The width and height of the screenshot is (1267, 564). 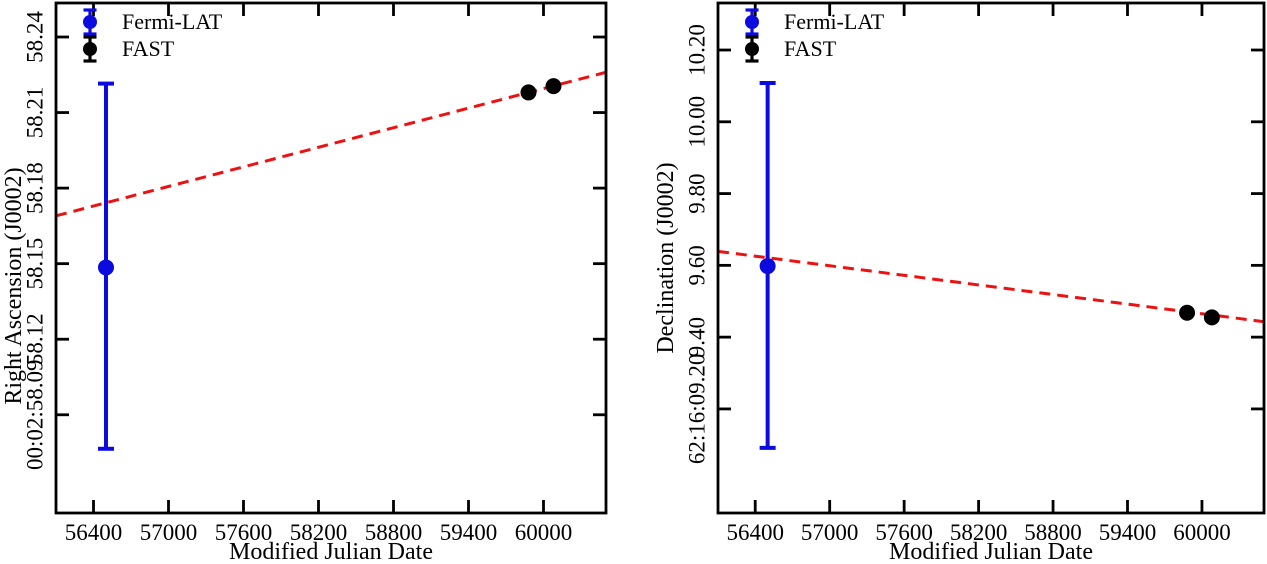 I want to click on y-tick-label: 58.15, so click(x=35, y=264).